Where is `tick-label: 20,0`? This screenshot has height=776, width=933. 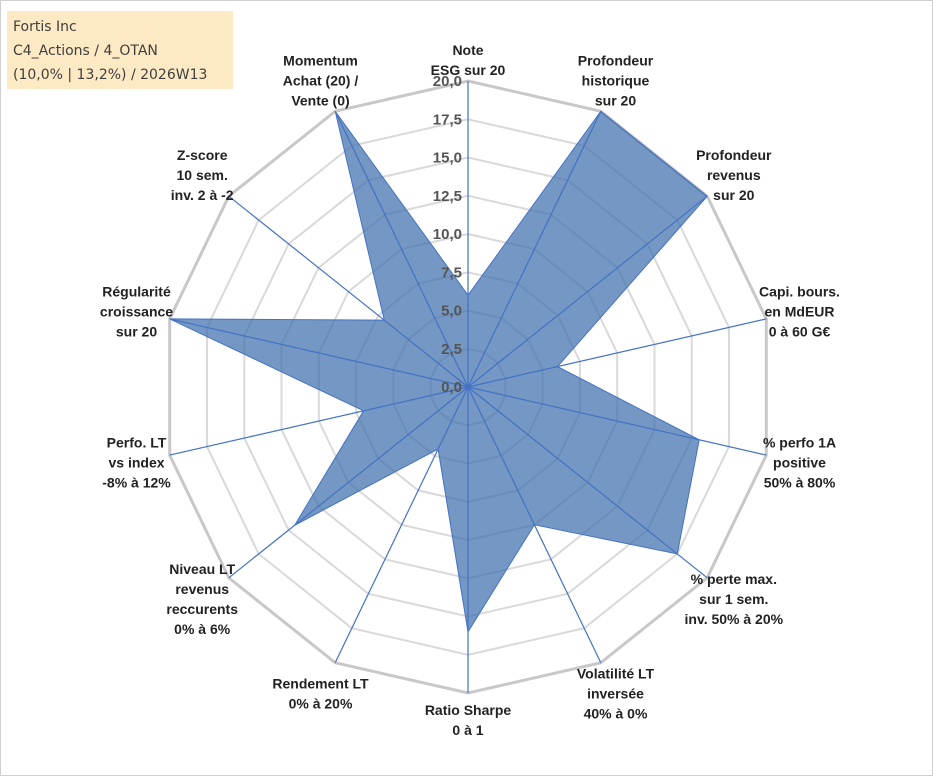
tick-label: 20,0 is located at coordinates (447, 81).